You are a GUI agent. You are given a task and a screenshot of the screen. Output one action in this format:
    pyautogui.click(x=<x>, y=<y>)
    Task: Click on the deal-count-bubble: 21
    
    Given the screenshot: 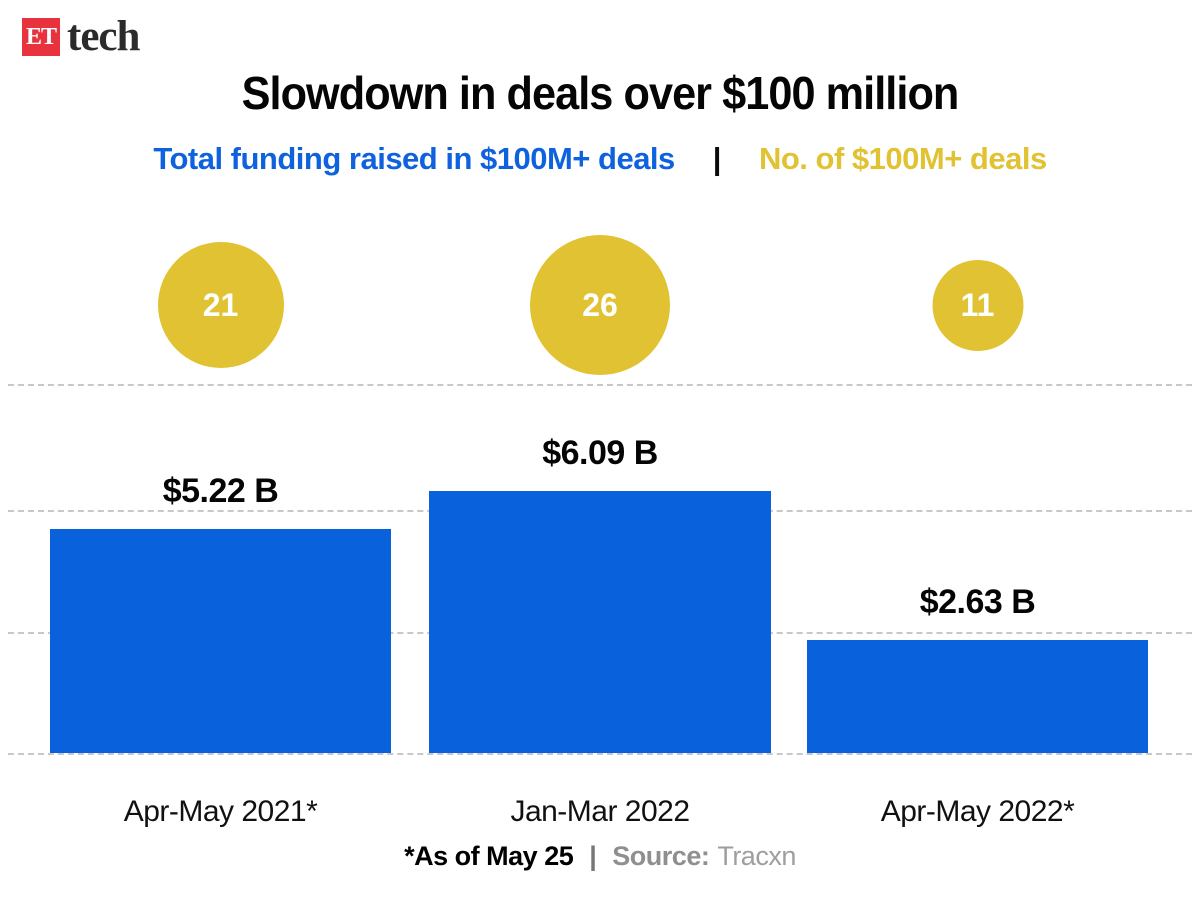 What is the action you would take?
    pyautogui.click(x=220, y=305)
    